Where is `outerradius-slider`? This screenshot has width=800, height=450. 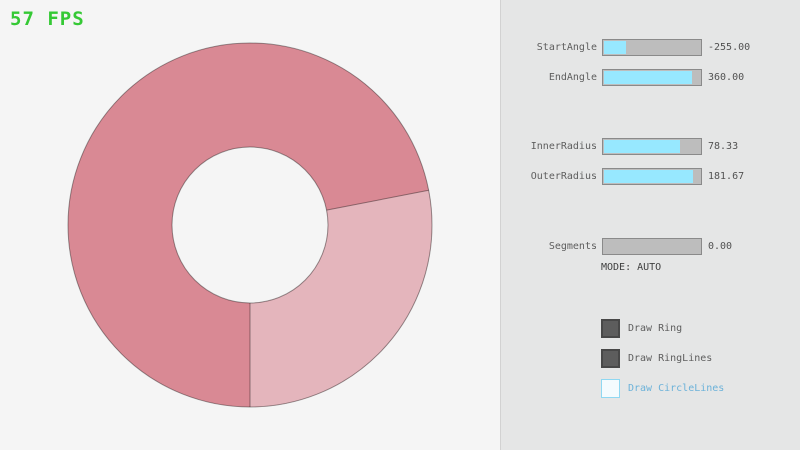 outerradius-slider is located at coordinates (652, 176).